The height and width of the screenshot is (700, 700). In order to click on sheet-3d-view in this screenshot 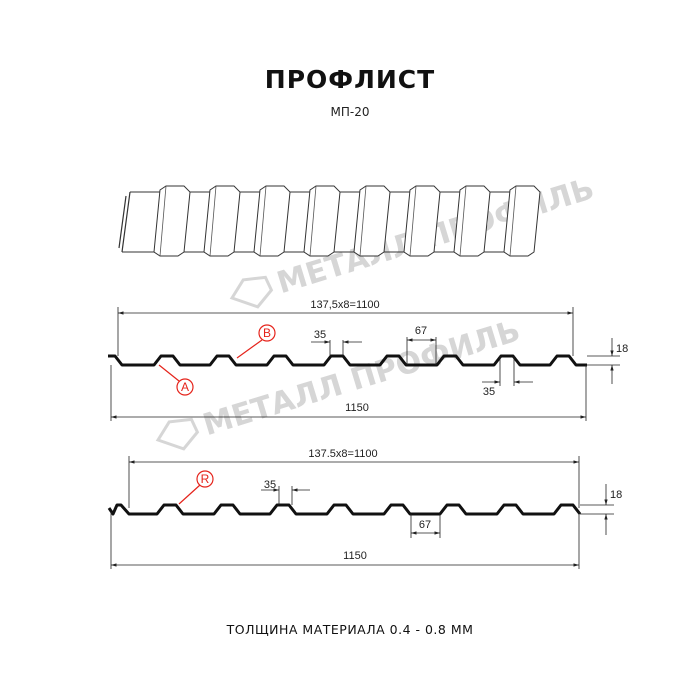, I will do `click(329, 221)`.